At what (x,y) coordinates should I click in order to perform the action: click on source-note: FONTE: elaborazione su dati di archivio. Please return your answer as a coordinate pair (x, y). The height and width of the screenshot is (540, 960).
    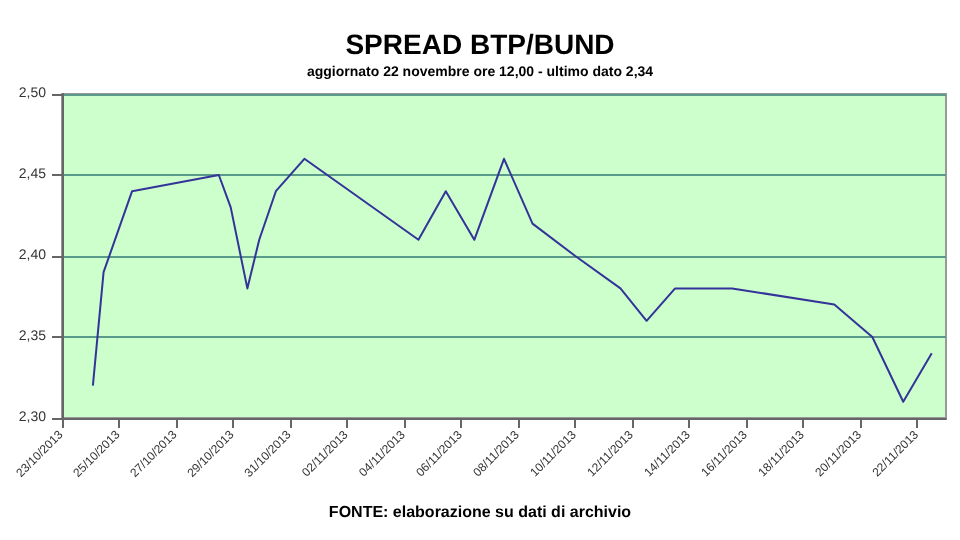
    Looking at the image, I should click on (480, 512).